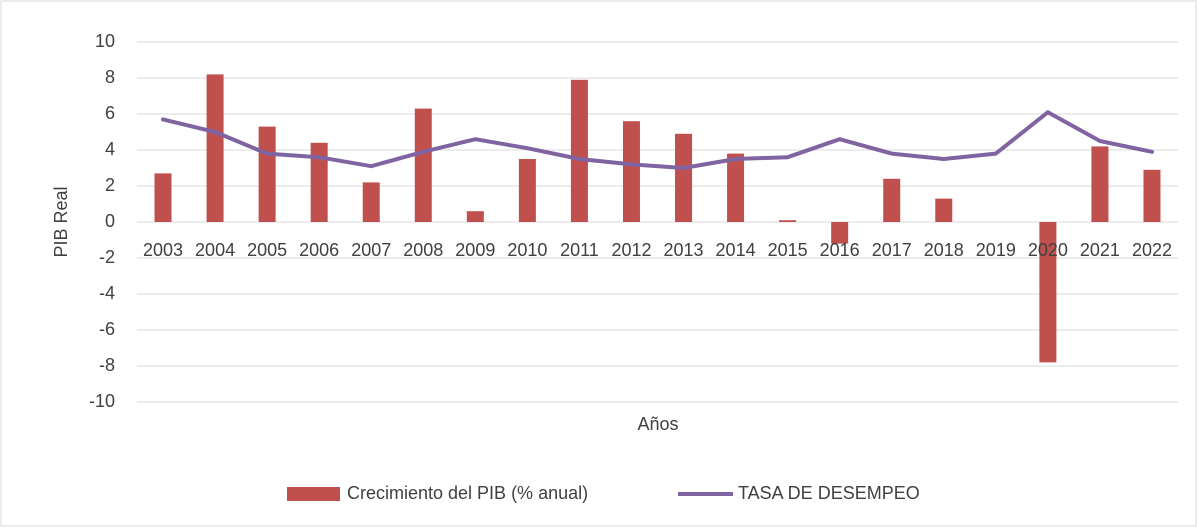  I want to click on x-tick-label: 2015, so click(788, 250).